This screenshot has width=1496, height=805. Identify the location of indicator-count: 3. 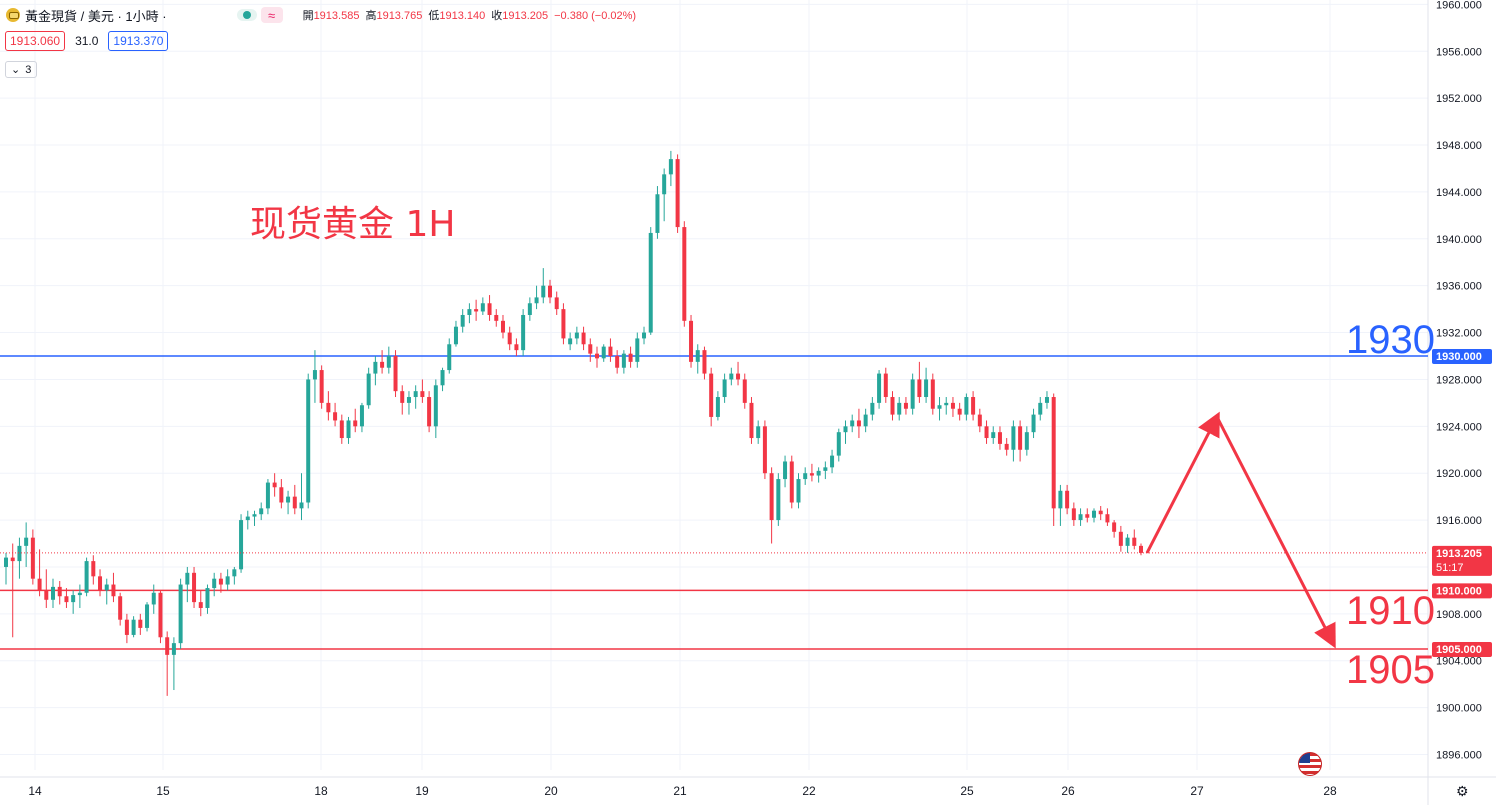
(28, 69).